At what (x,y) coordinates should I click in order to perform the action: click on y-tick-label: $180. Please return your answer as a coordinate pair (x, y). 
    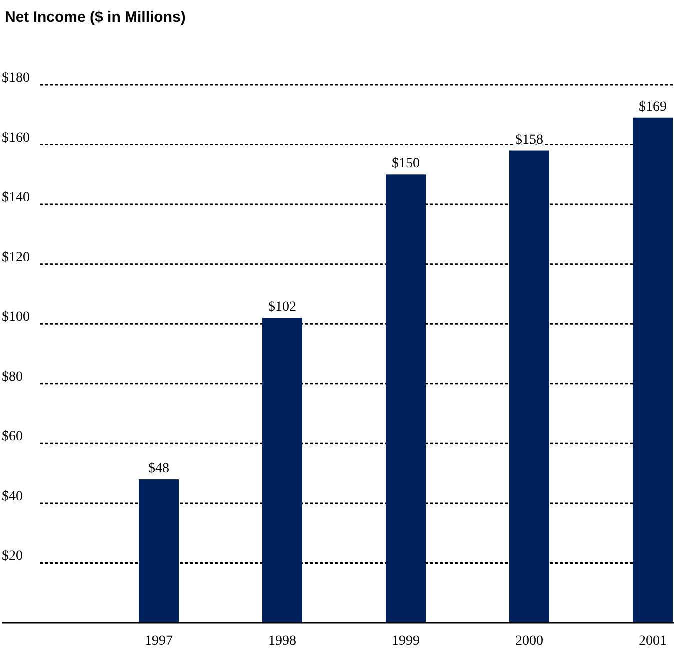
    Looking at the image, I should click on (16, 78).